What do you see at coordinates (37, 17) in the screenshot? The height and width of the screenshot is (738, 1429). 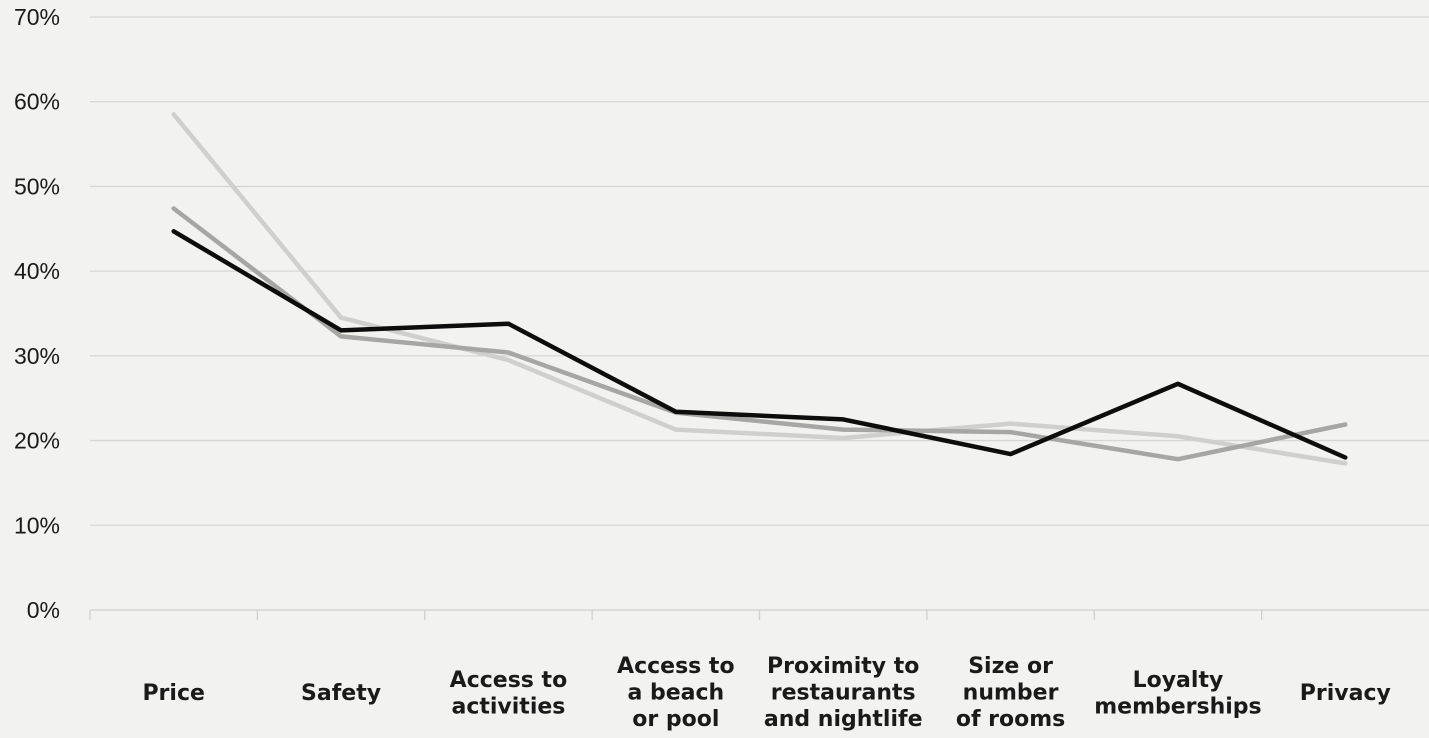 I see `y-tick-label: 70%` at bounding box center [37, 17].